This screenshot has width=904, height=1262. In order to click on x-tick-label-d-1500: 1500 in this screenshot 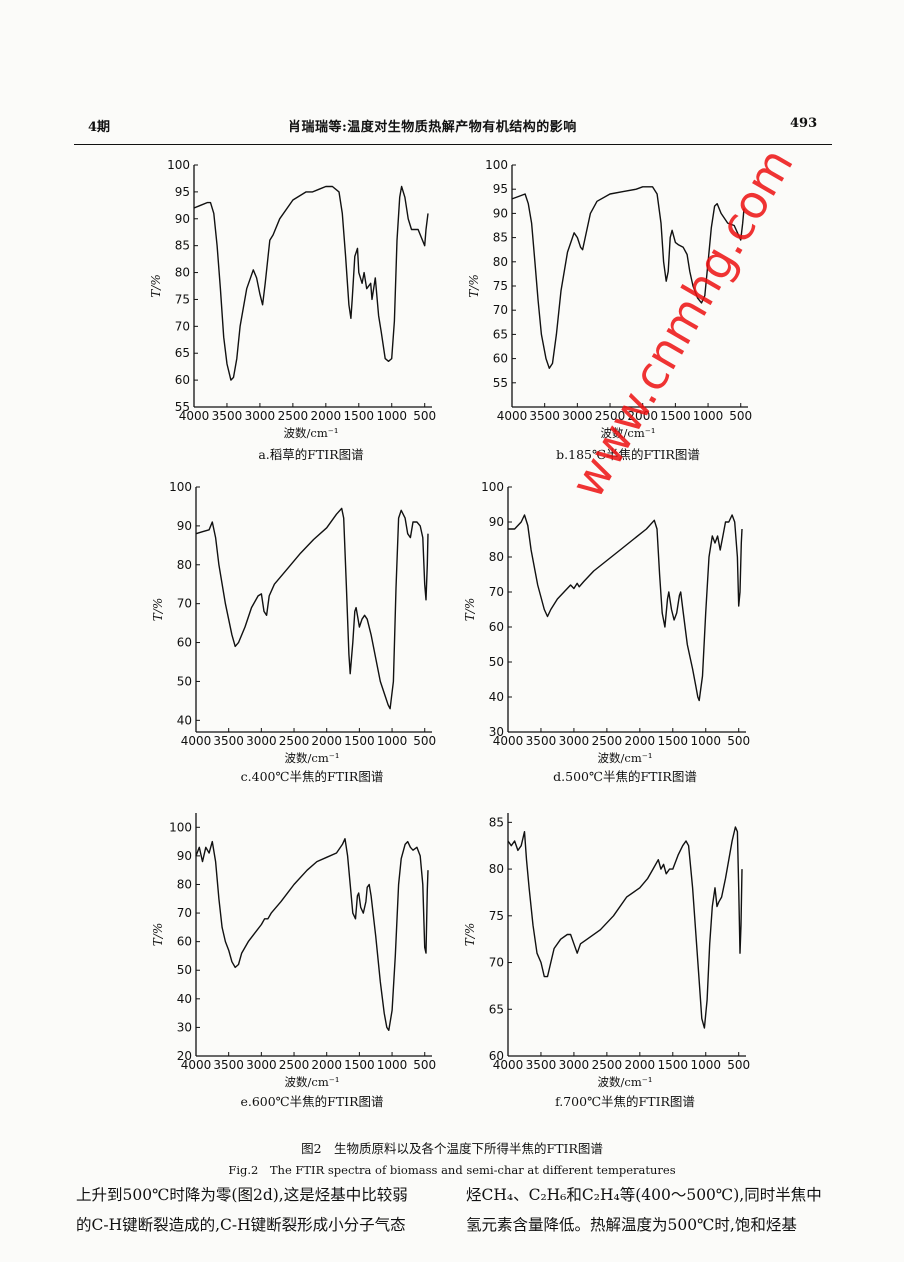, I will do `click(673, 741)`.